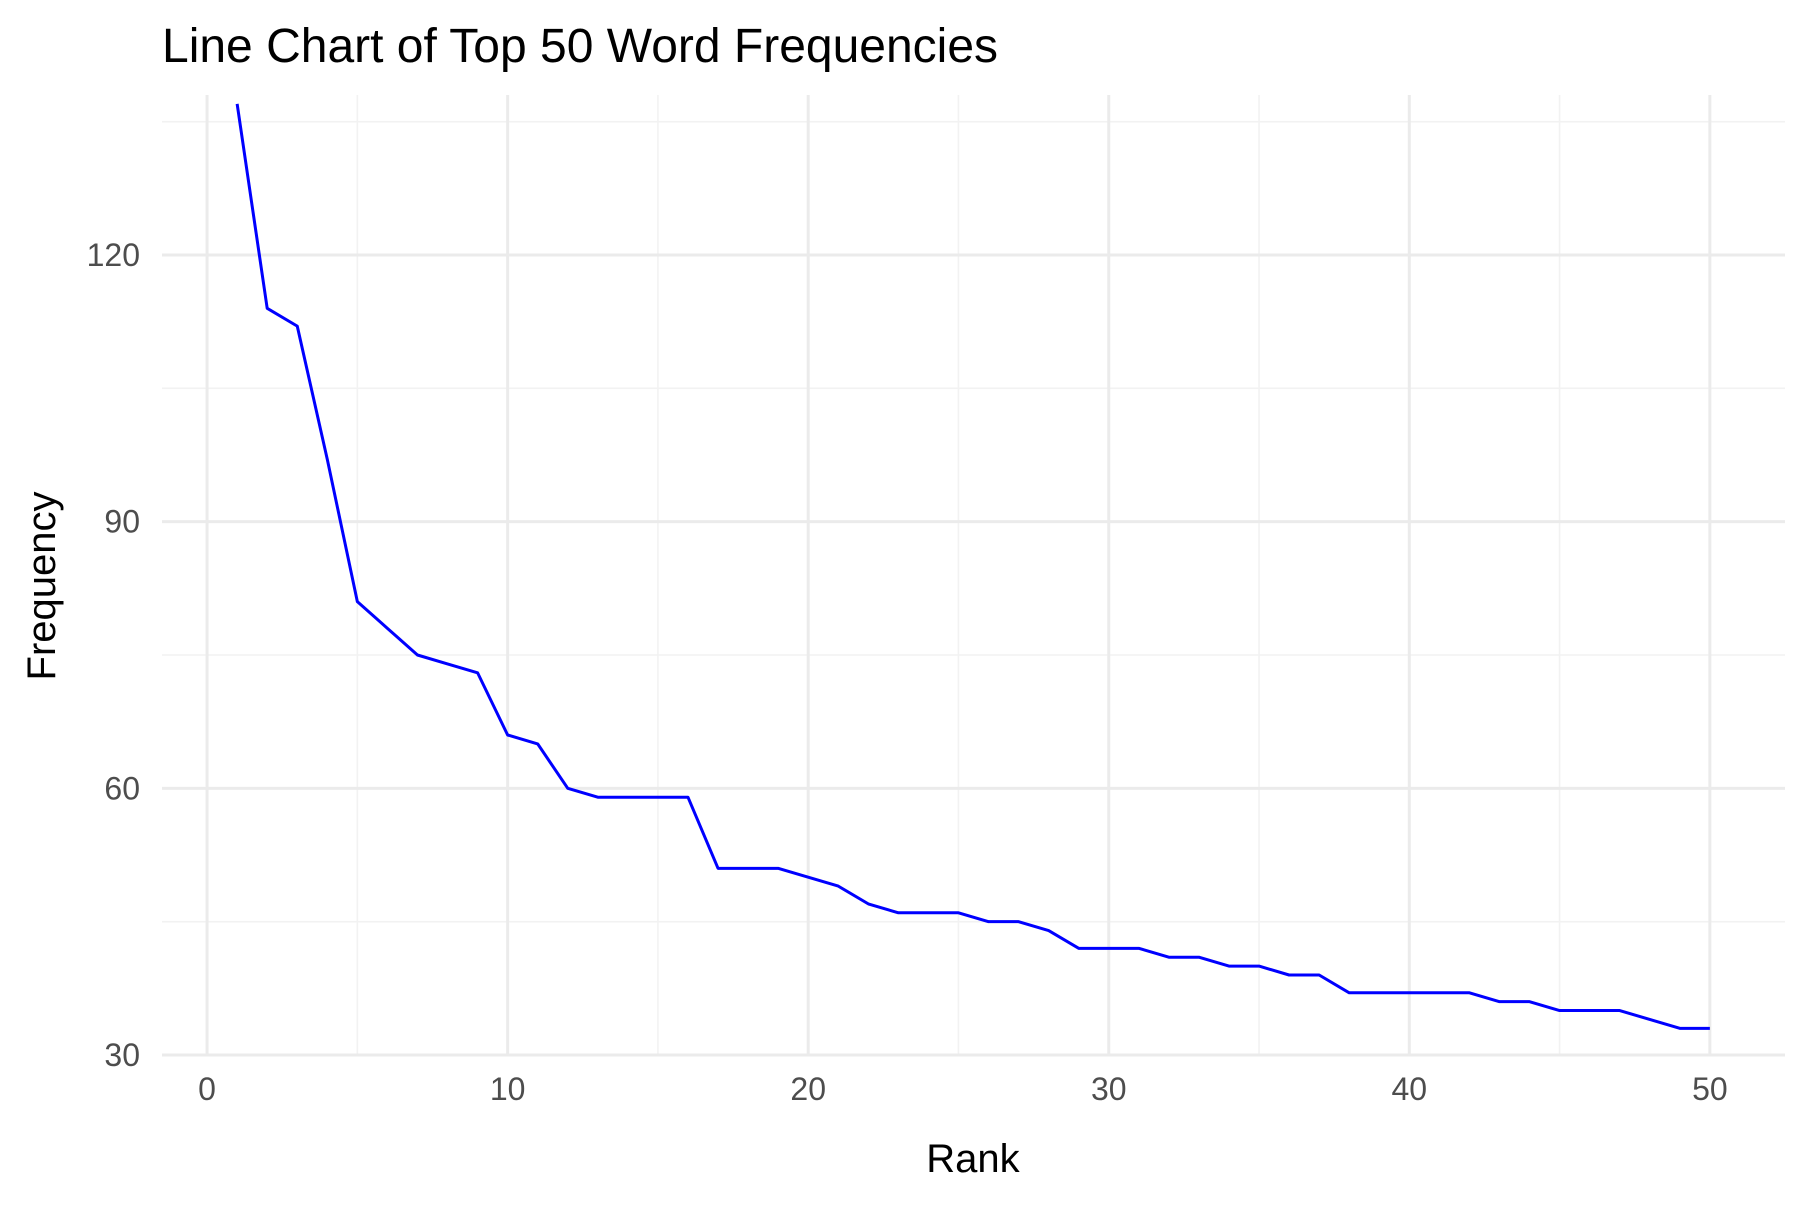 The width and height of the screenshot is (1800, 1205). I want to click on x-tick-label: 50, so click(1710, 1089).